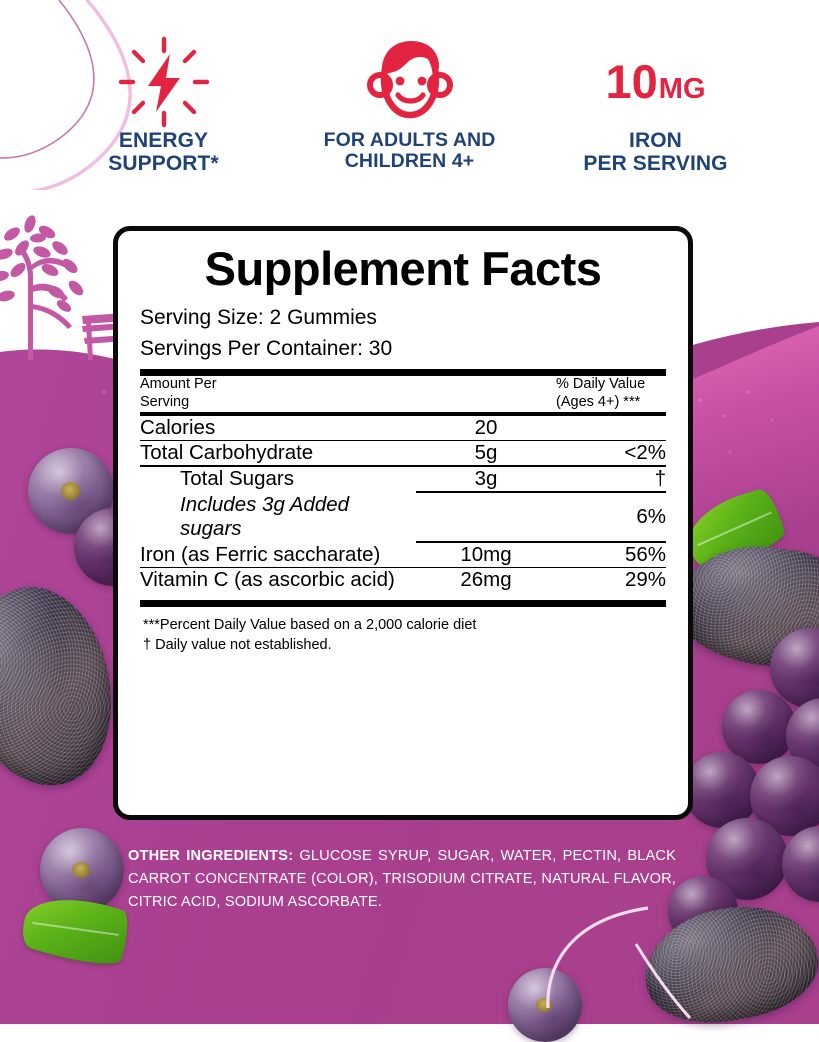 Image resolution: width=819 pixels, height=1042 pixels. I want to click on row-amount: 5g, so click(486, 453).